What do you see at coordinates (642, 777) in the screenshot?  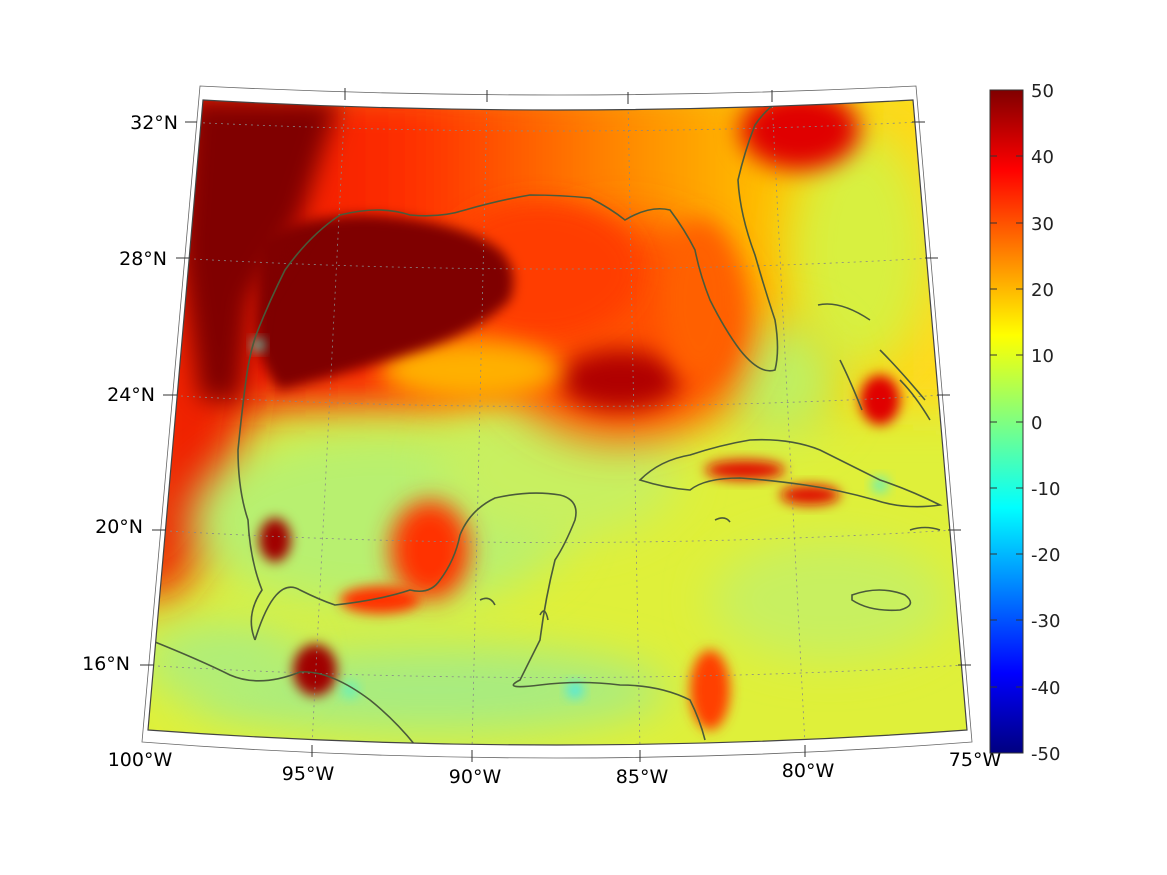 I see `lon-label-85w: 85°W` at bounding box center [642, 777].